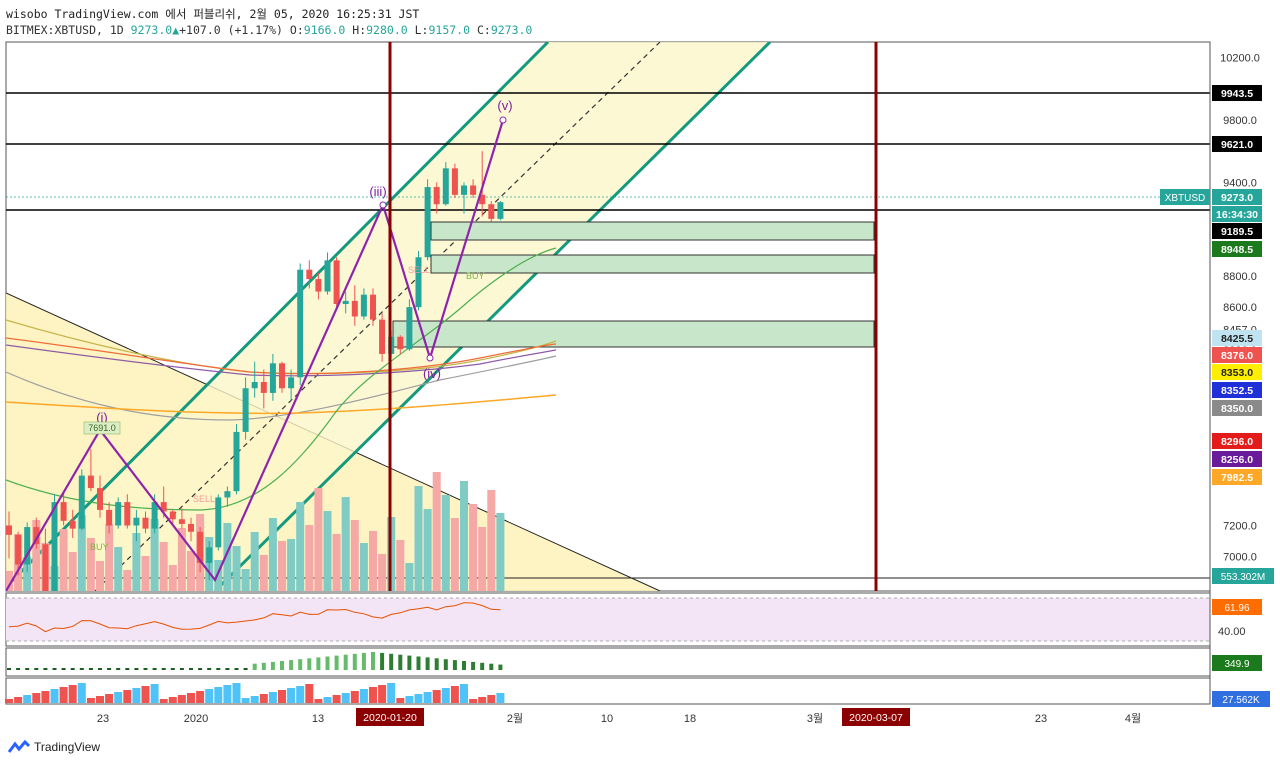 Image resolution: width=1280 pixels, height=766 pixels. I want to click on close-value: 9273.0, so click(511, 30).